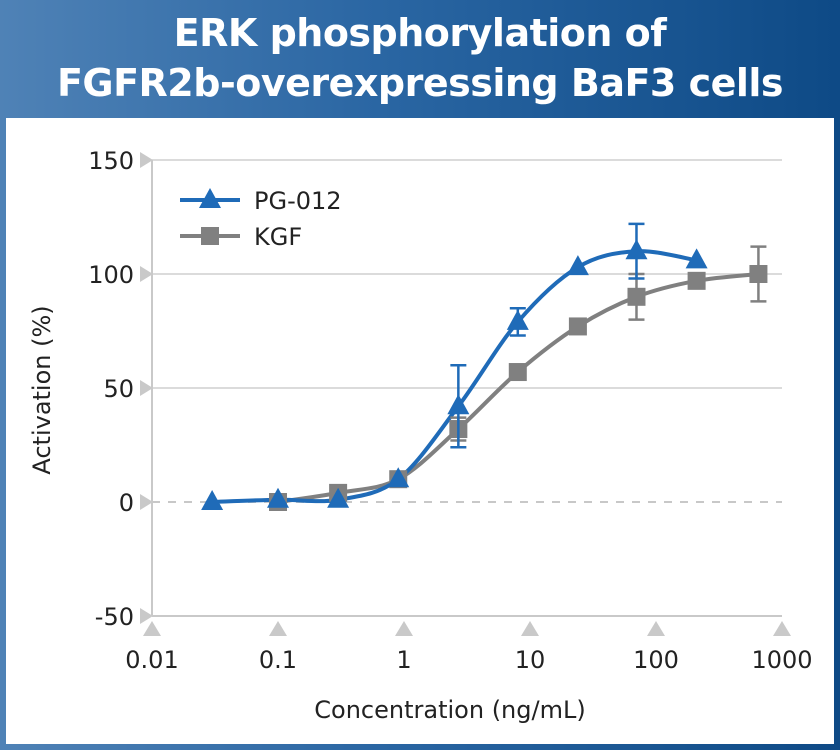  Describe the element at coordinates (42, 389) in the screenshot. I see `y-axis-label: Activation (%)` at that location.